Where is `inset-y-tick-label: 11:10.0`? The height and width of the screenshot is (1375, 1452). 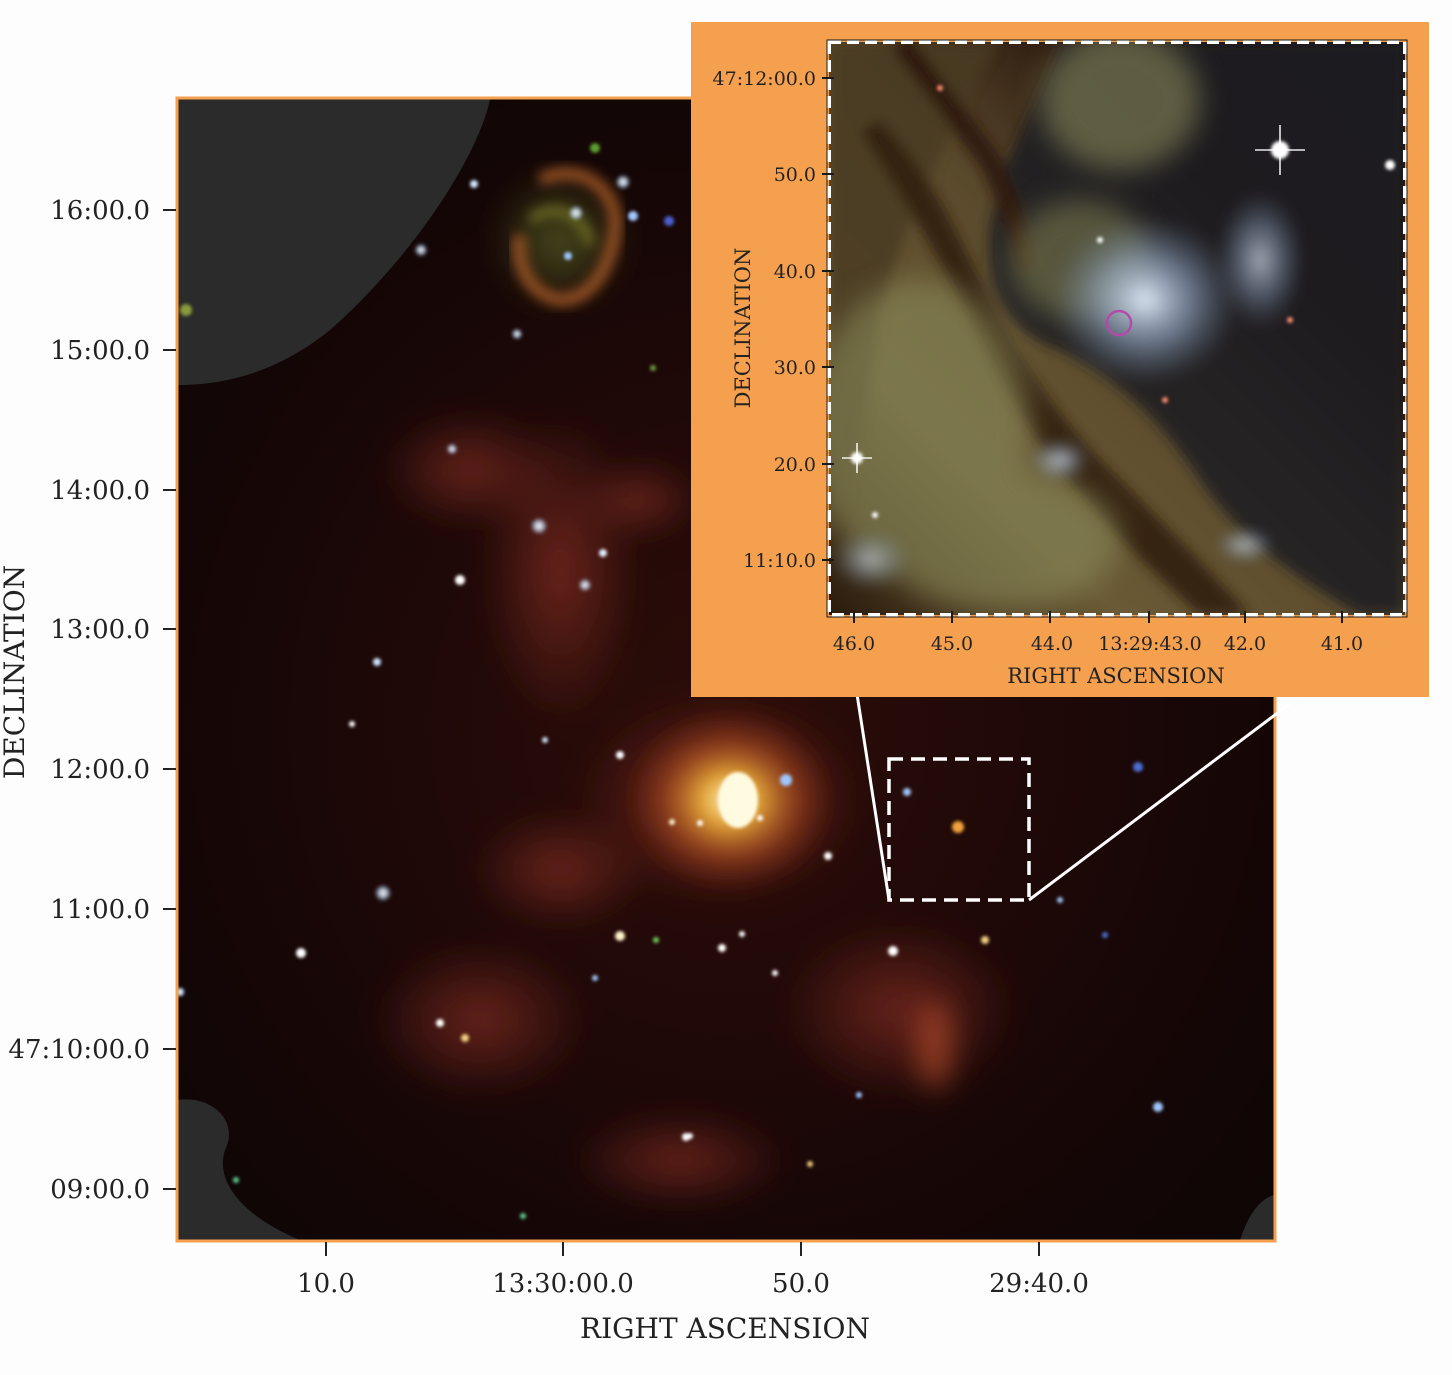
inset-y-tick-label: 11:10.0 is located at coordinates (779, 561).